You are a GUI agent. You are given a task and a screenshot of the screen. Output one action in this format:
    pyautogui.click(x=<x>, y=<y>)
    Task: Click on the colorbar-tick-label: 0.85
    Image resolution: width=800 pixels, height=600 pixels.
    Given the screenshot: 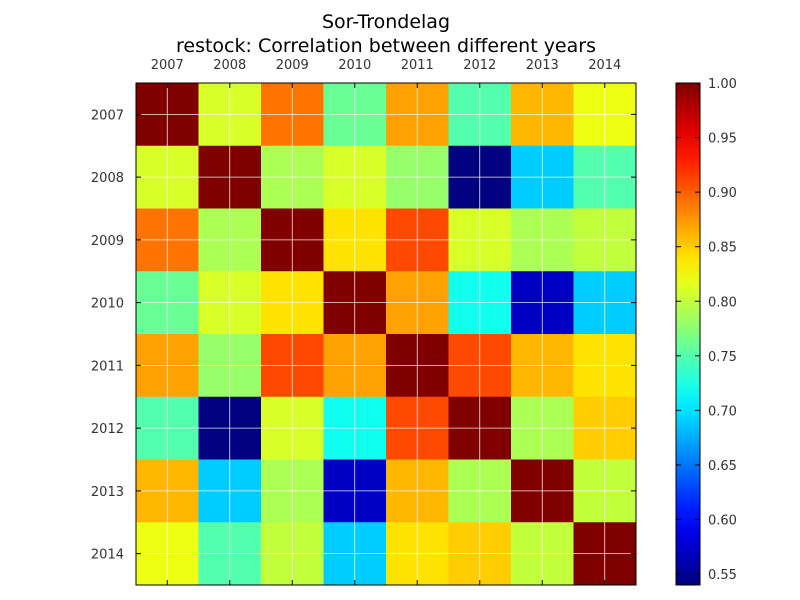 What is the action you would take?
    pyautogui.click(x=722, y=248)
    